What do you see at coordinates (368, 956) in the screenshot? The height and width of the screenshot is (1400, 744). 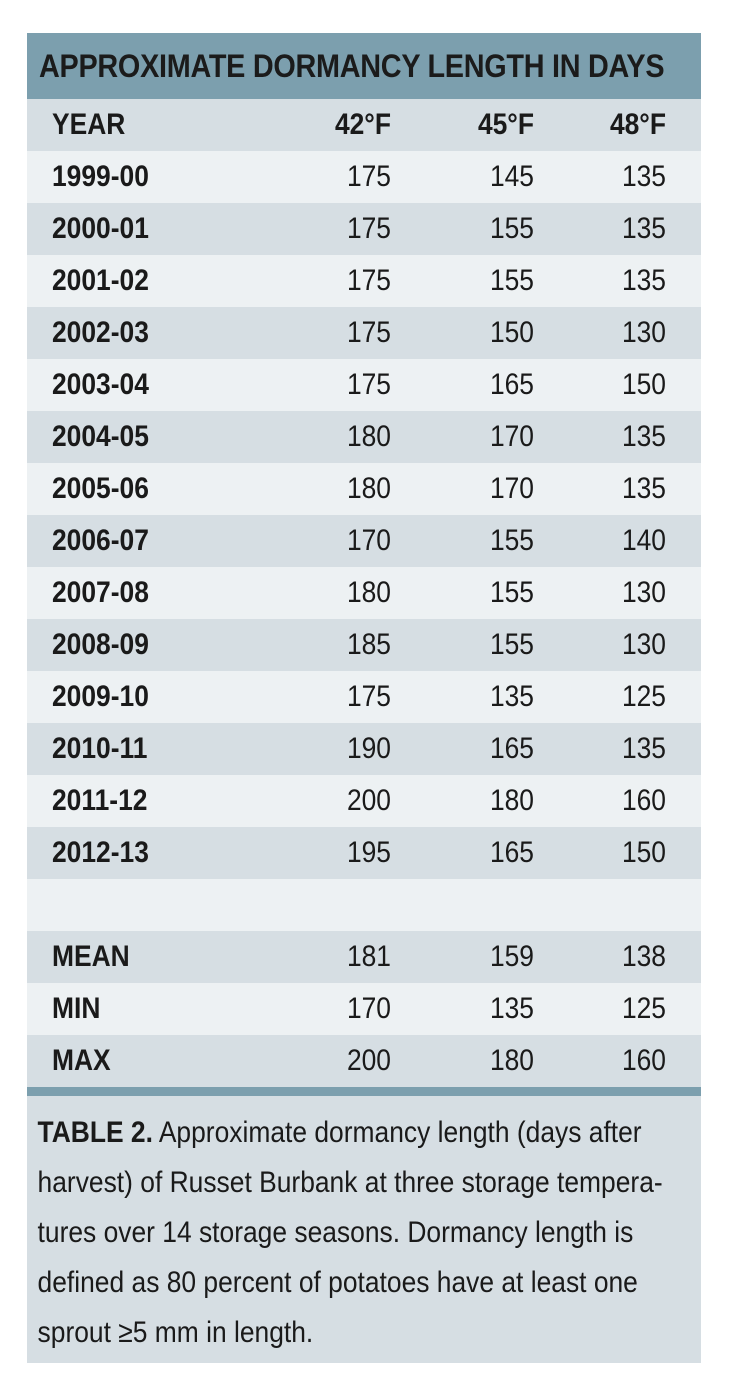 I see `cell-42f: 181` at bounding box center [368, 956].